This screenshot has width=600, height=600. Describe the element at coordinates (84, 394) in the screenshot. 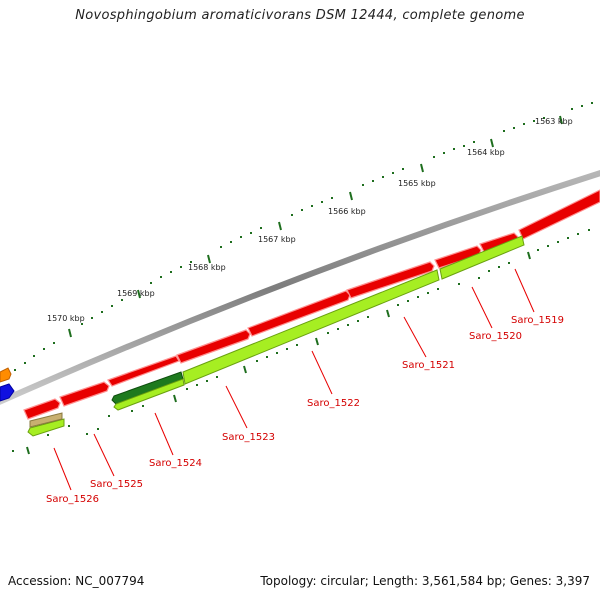

I see `gene-saro-1525-upper` at that location.